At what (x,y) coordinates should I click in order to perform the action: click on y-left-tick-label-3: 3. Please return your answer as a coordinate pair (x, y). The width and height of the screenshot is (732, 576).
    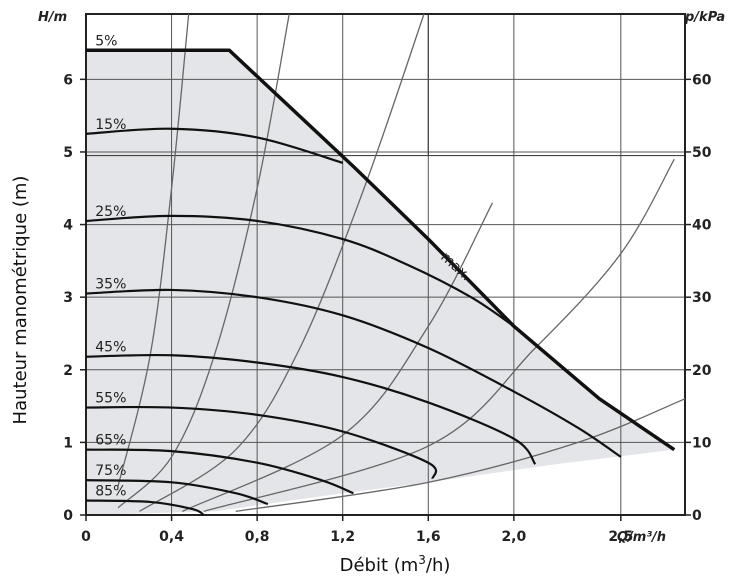
    Looking at the image, I should click on (68, 298).